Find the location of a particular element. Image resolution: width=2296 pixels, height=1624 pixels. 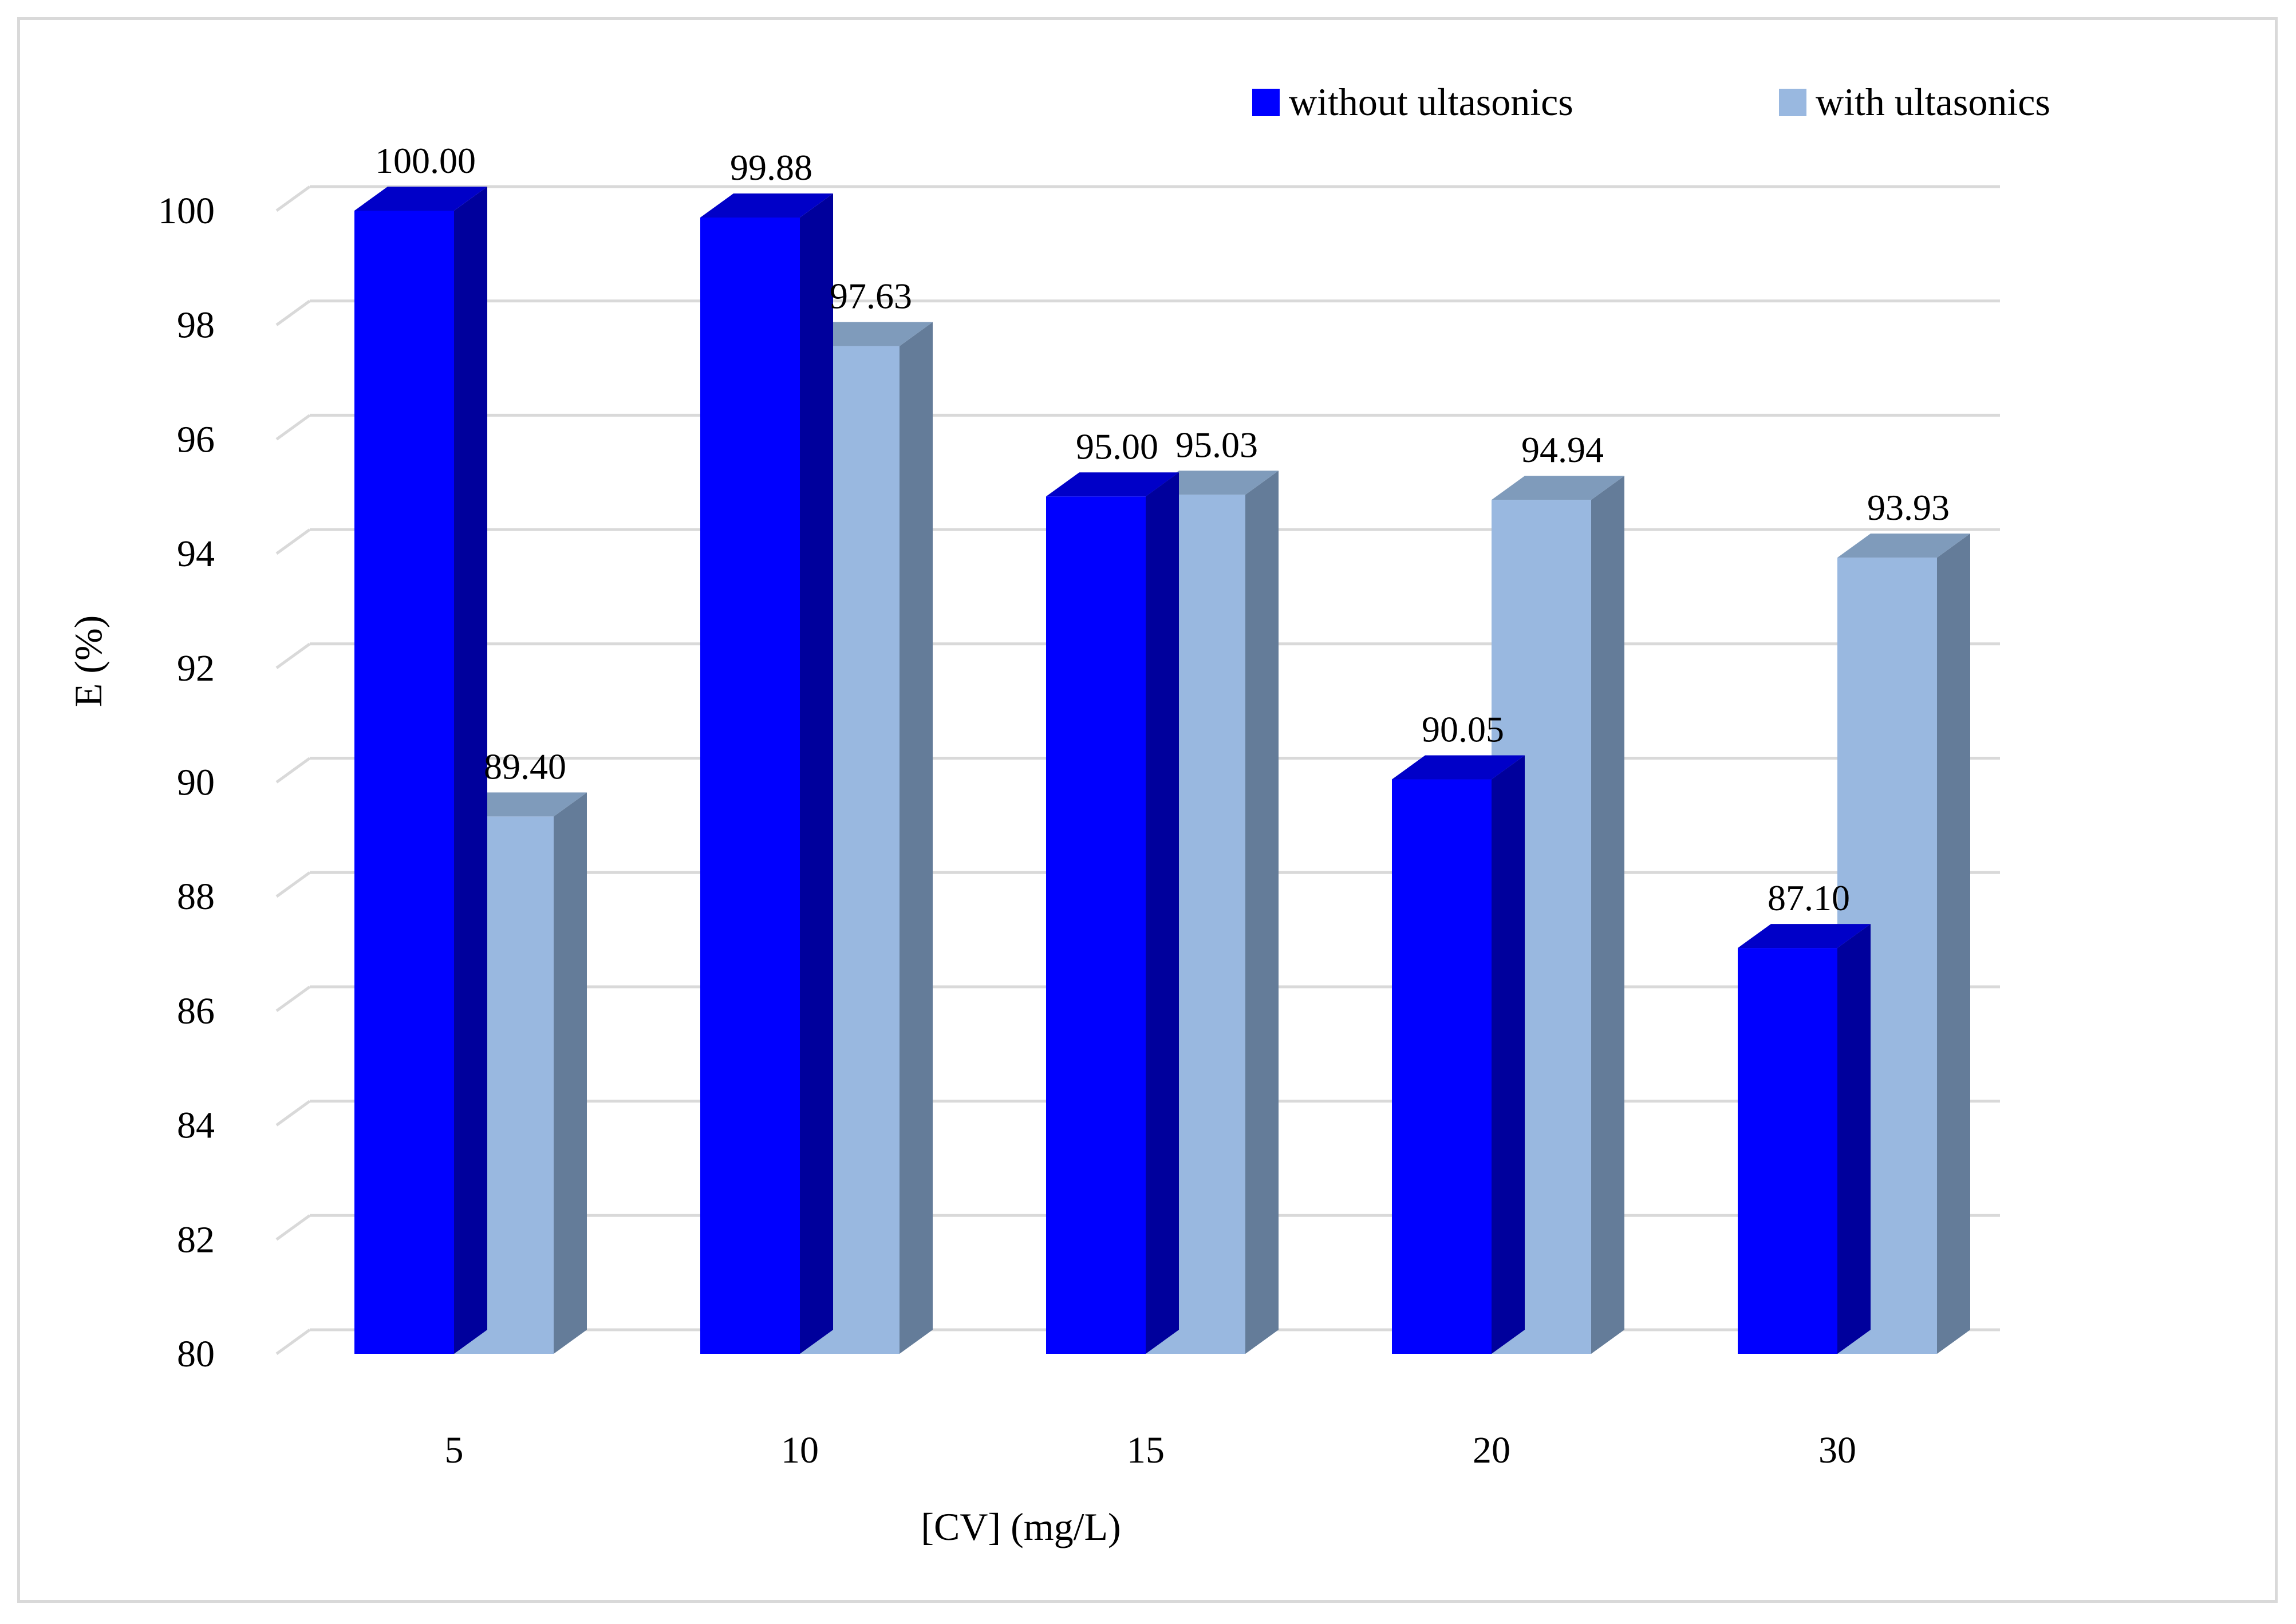

data-label: 93.93 is located at coordinates (1908, 507).